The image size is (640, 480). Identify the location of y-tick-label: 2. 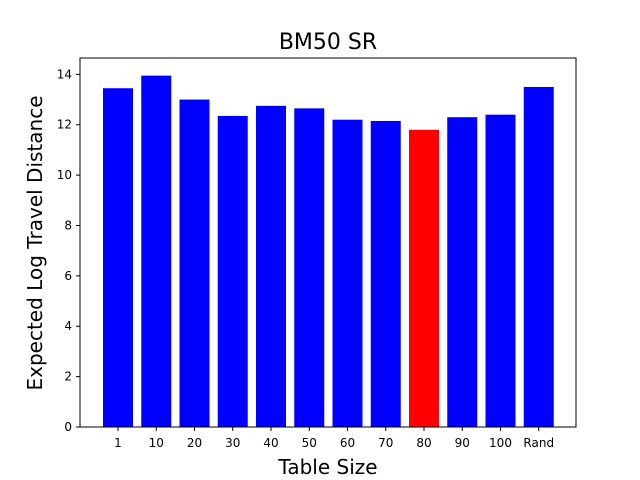
(68, 377).